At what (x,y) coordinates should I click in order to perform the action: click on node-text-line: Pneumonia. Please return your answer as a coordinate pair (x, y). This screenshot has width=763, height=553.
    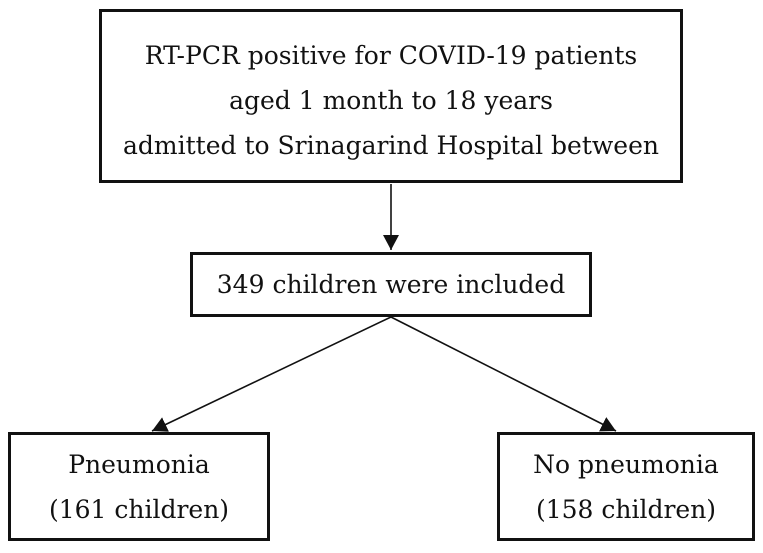
    Looking at the image, I should click on (139, 464).